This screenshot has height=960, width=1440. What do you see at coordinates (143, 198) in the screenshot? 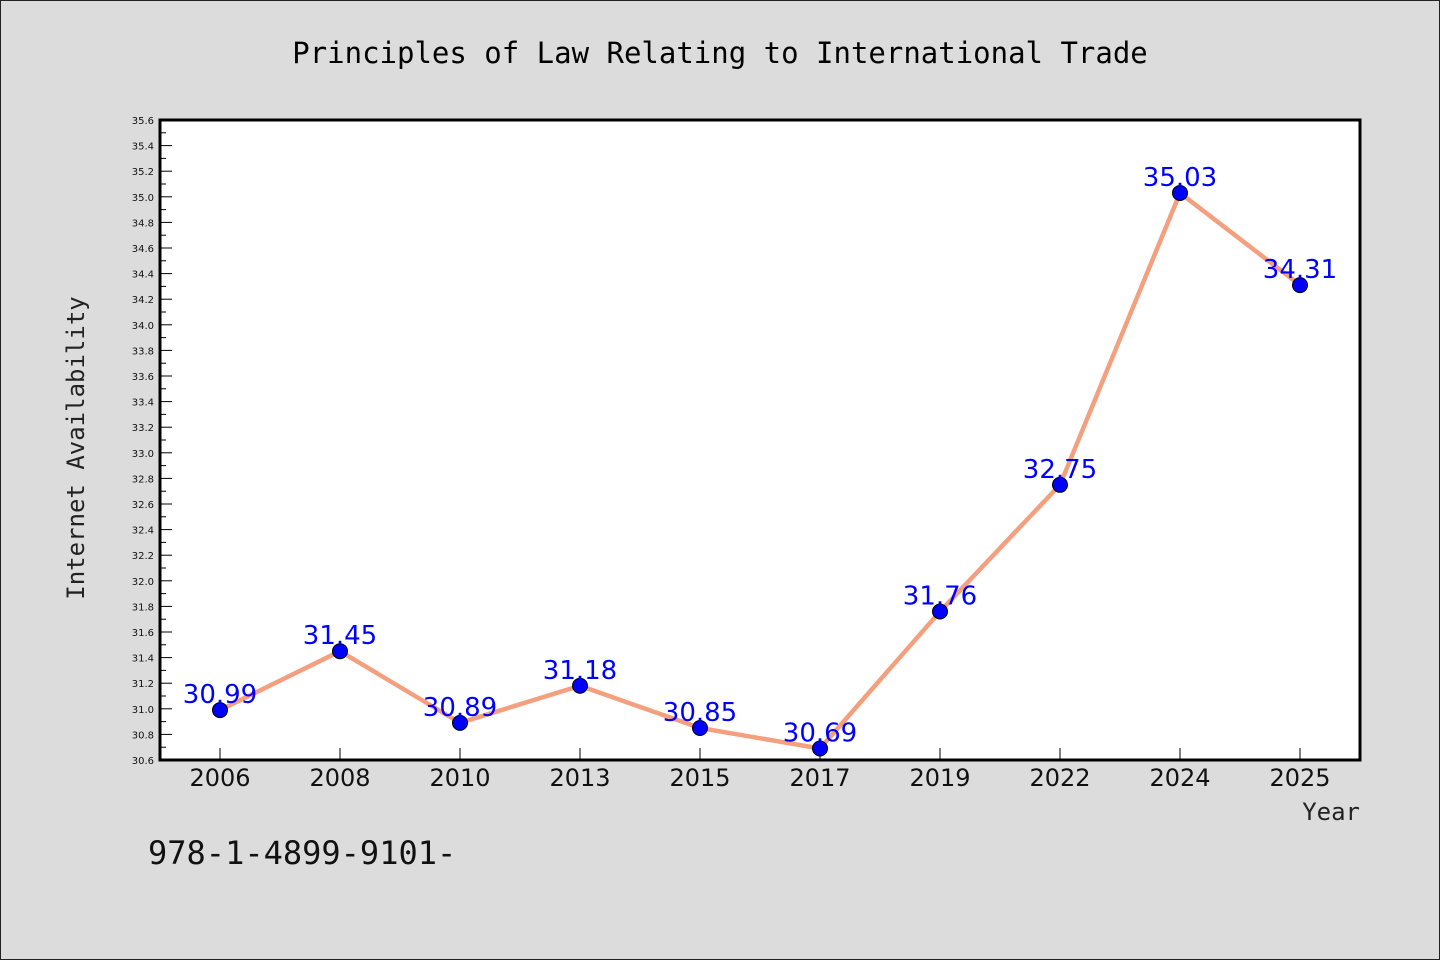
I see `y-tick-label: 35.0` at bounding box center [143, 198].